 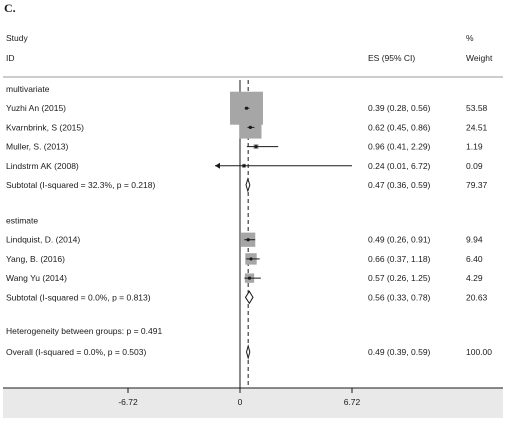 I want to click on header-es-ci: ES (95% CI), so click(x=391, y=58).